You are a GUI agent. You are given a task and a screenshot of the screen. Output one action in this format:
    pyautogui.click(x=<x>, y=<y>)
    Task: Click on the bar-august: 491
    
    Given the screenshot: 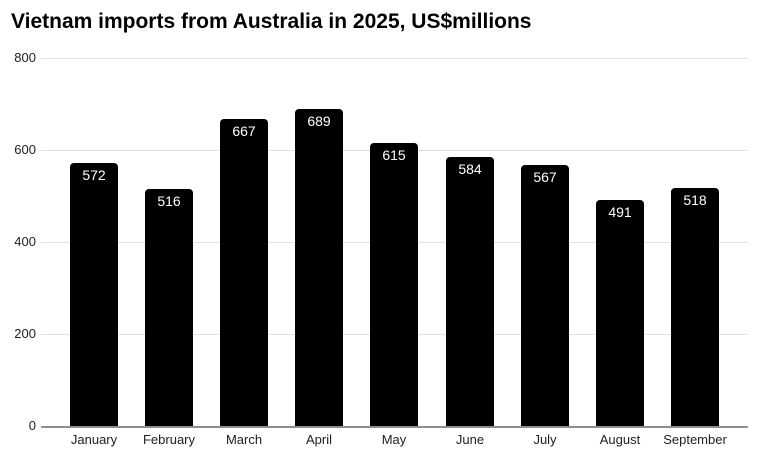 What is the action you would take?
    pyautogui.click(x=620, y=313)
    